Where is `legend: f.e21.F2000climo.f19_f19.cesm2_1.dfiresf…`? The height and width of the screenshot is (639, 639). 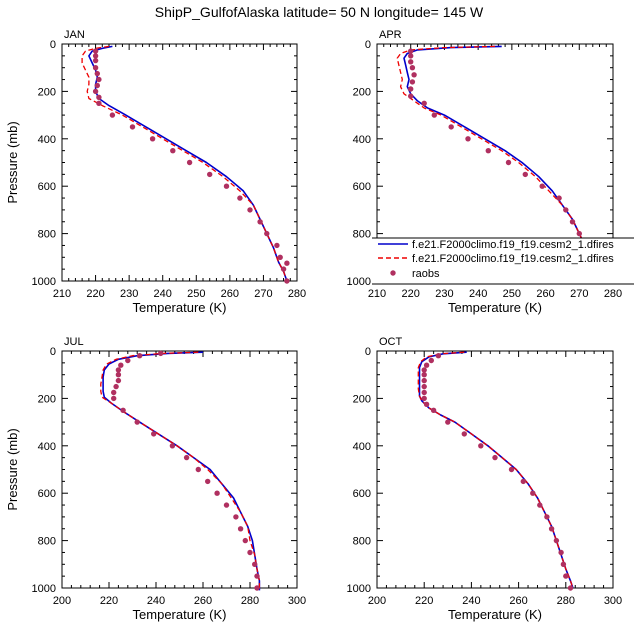
legend: f.e21.F2000climo.f19_f19.cesm2_1.dfiresf… is located at coordinates (503, 261).